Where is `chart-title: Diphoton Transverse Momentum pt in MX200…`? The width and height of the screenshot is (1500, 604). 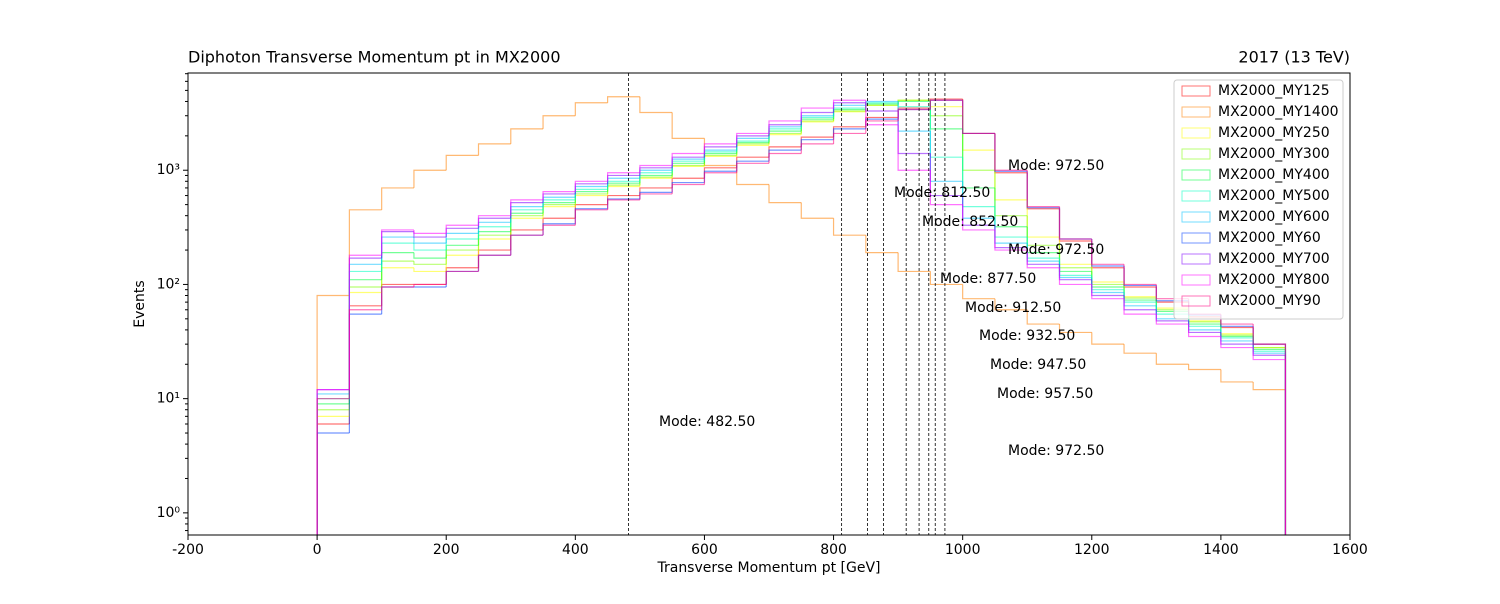 chart-title: Diphoton Transverse Momentum pt in MX200… is located at coordinates (374, 57).